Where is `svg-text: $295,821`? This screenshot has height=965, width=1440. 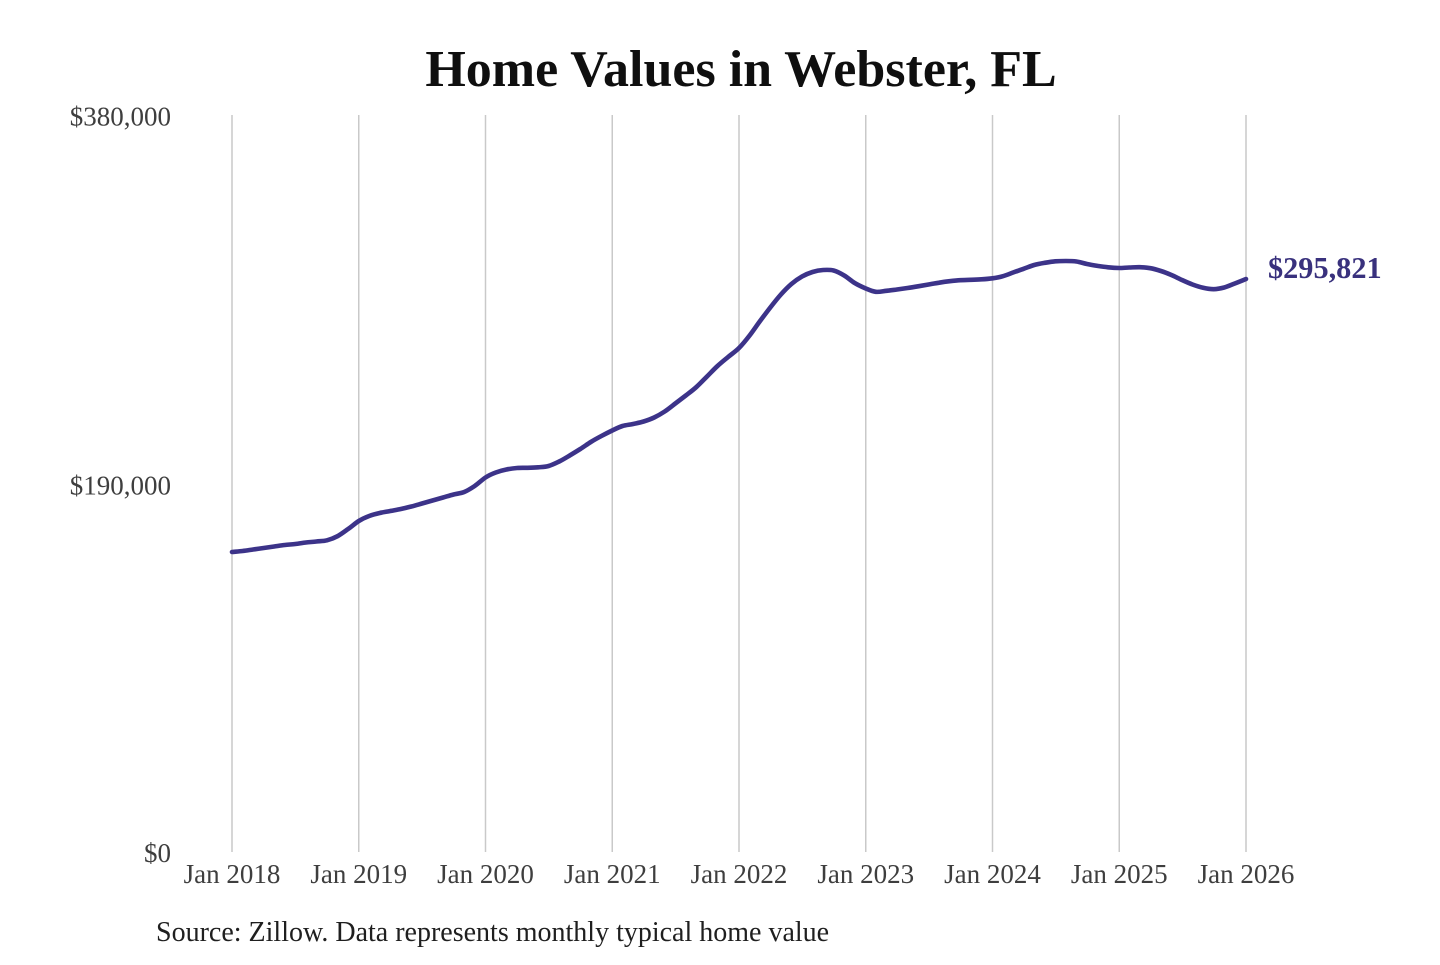
svg-text: $295,821 is located at coordinates (1325, 268).